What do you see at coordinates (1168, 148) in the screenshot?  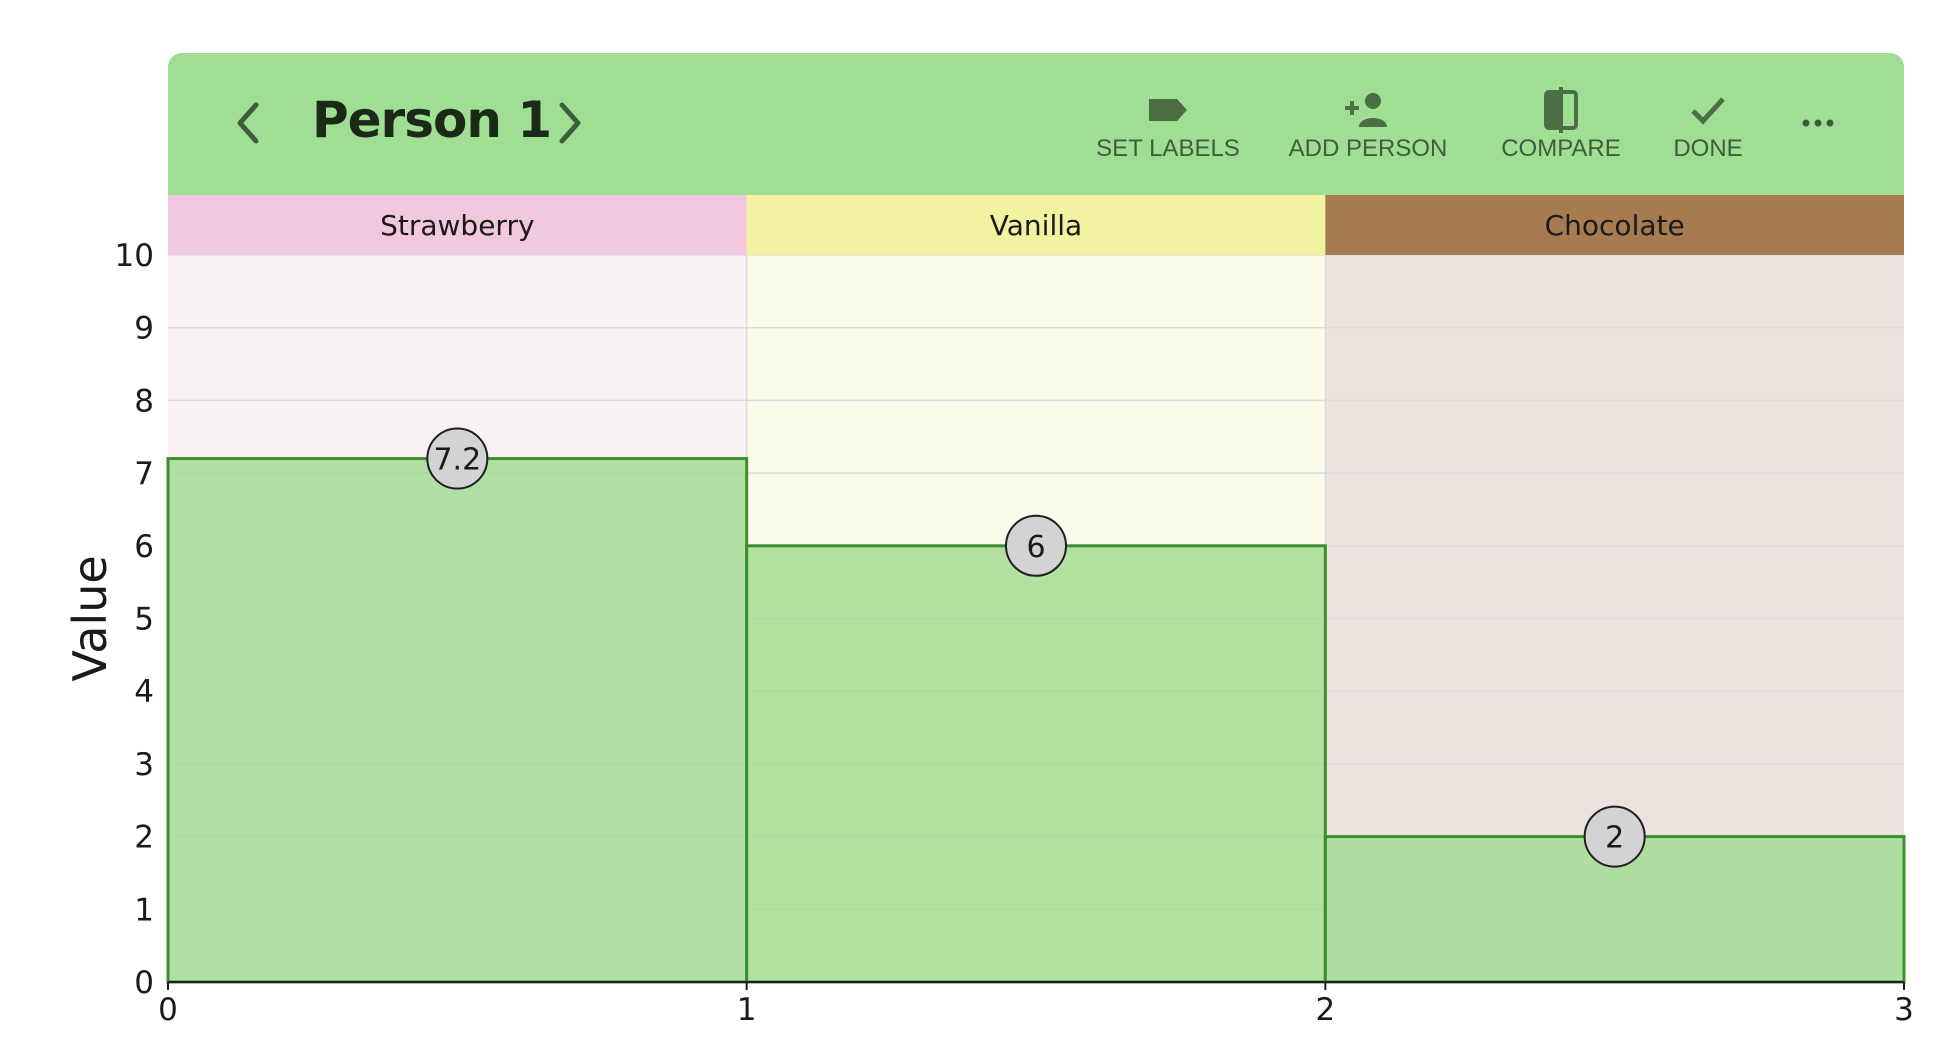 I see `set-labels-label: SET LABELS` at bounding box center [1168, 148].